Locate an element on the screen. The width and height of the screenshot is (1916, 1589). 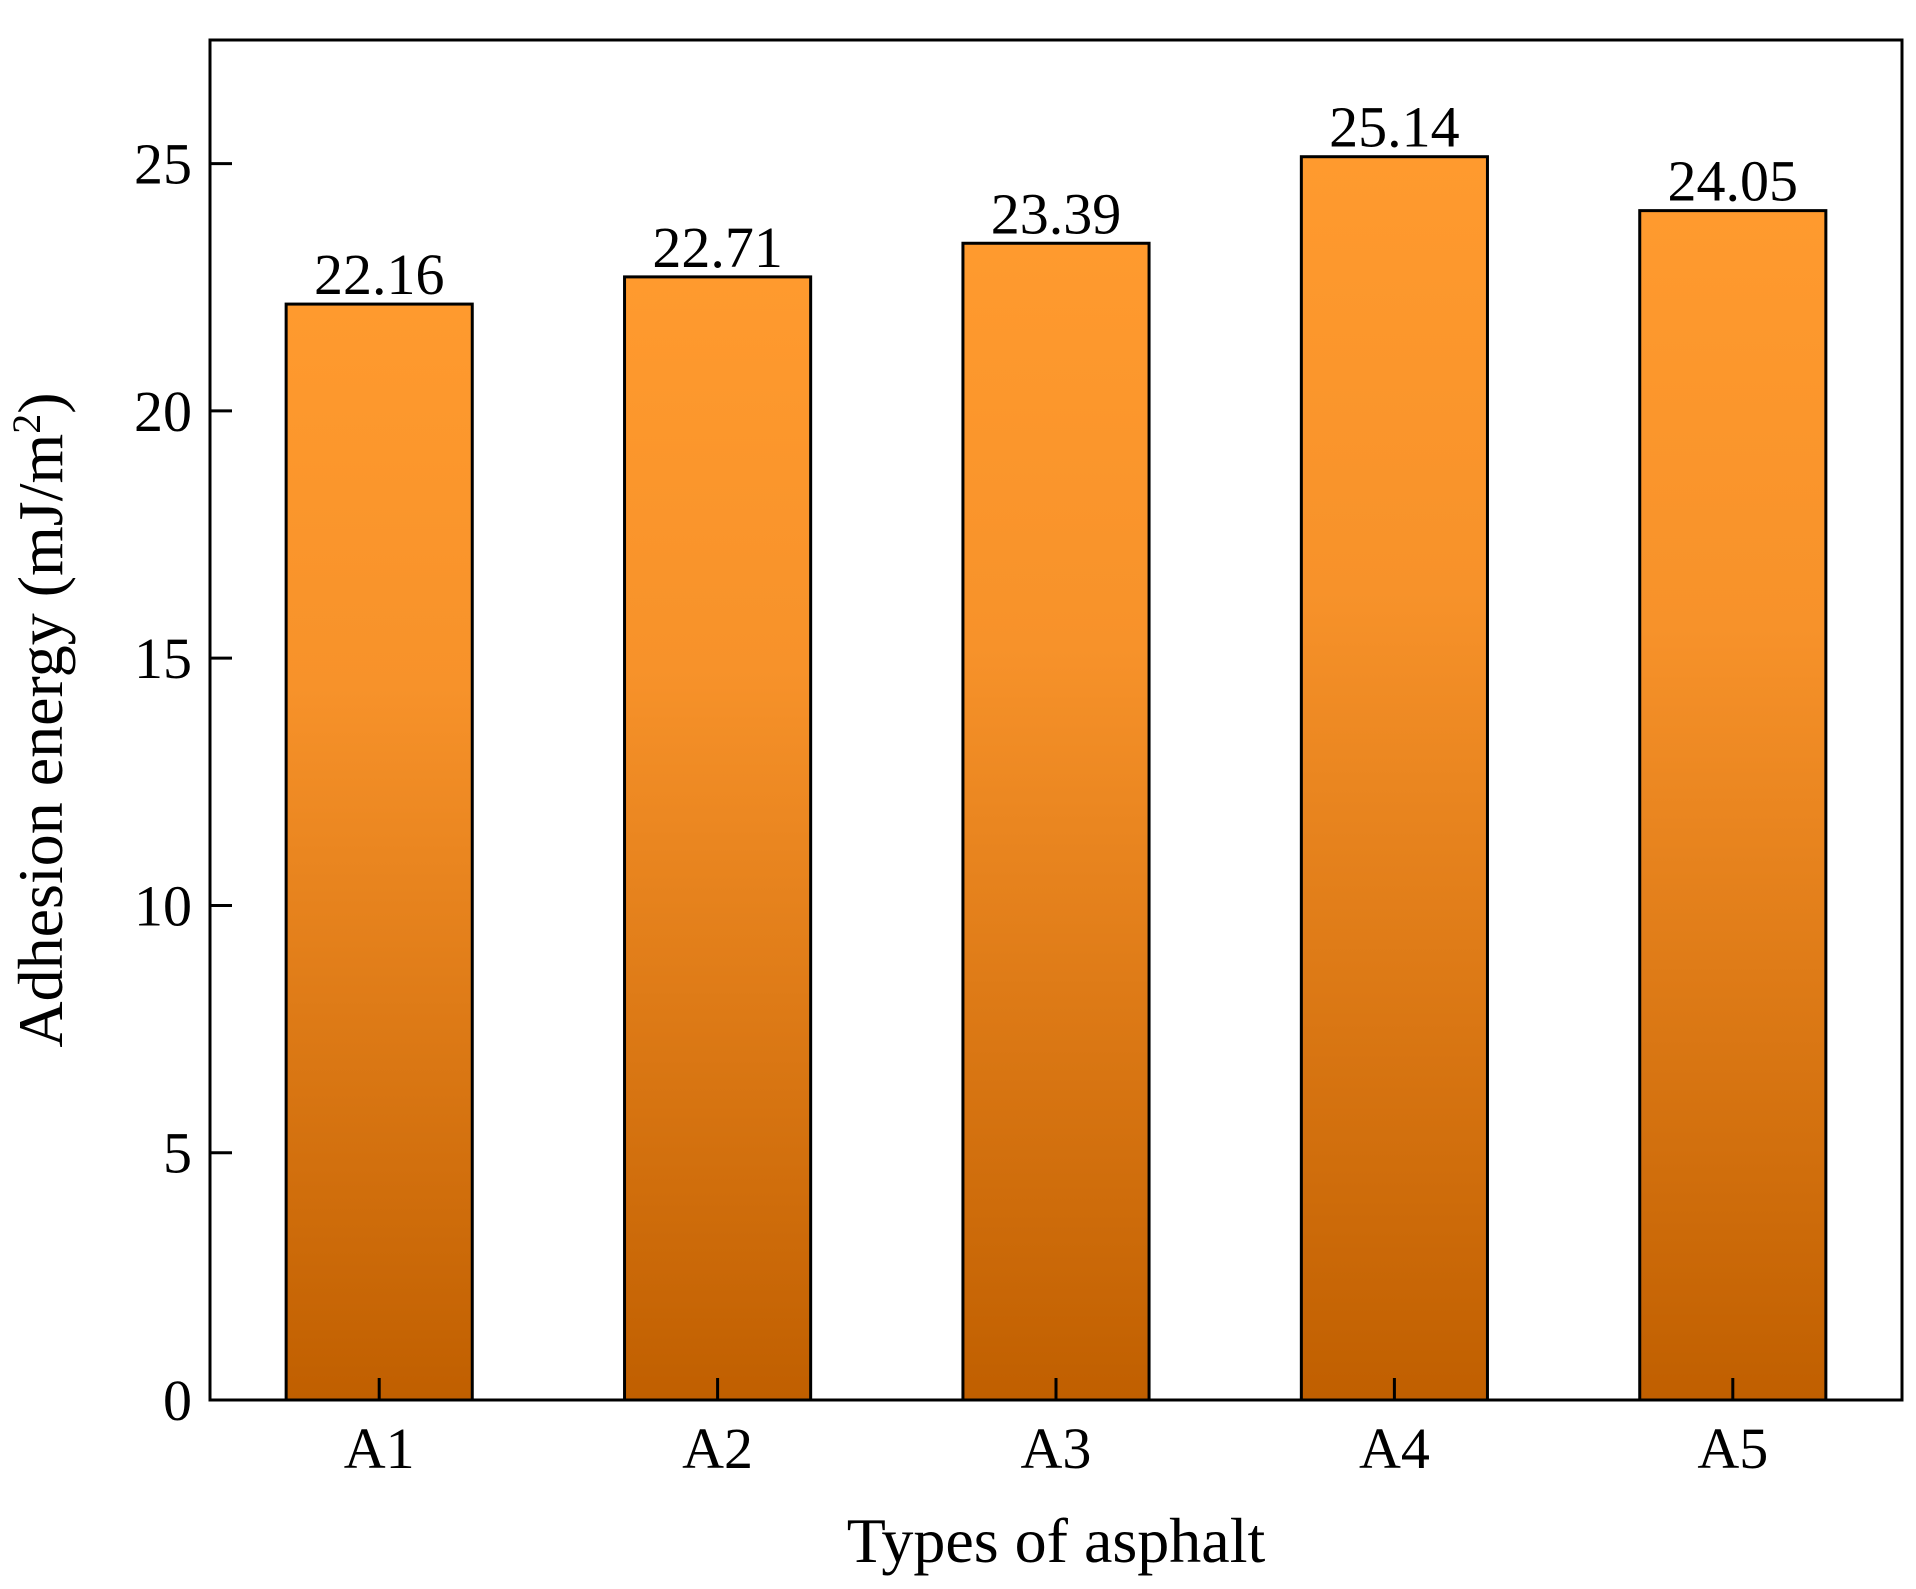
bar-a2 is located at coordinates (718, 838).